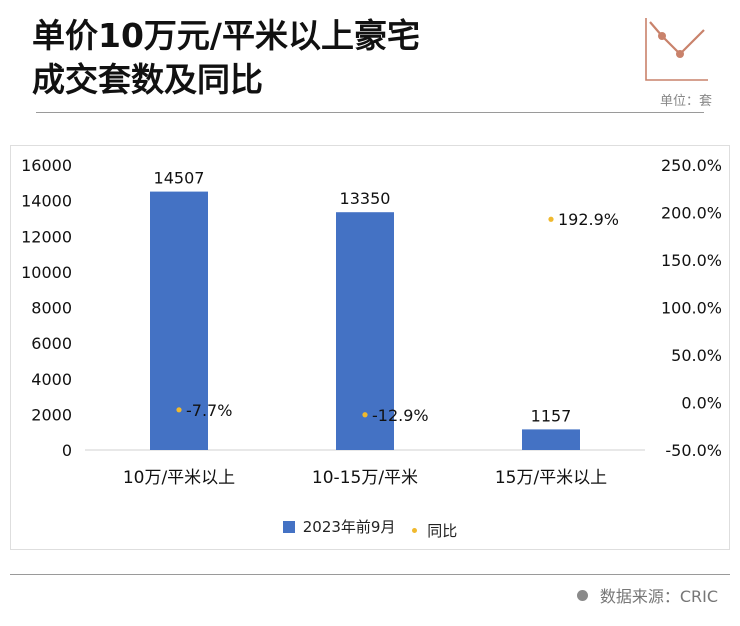 The image size is (740, 626). What do you see at coordinates (46, 236) in the screenshot?
I see `y-axis-tick-label: 12000` at bounding box center [46, 236].